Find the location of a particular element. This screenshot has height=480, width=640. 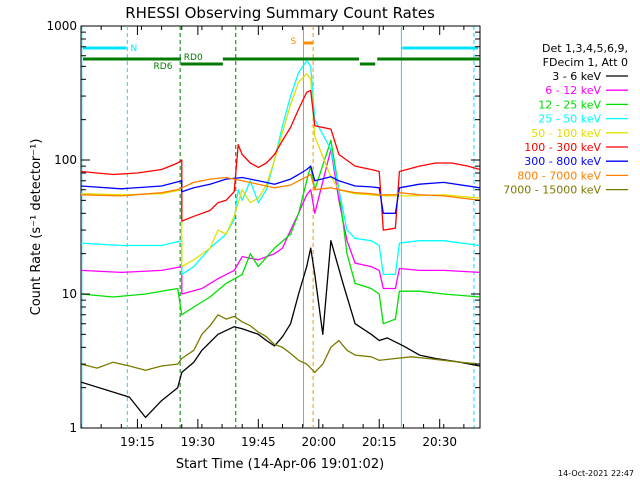

x-tick-label: 20:30 is located at coordinates (439, 442).